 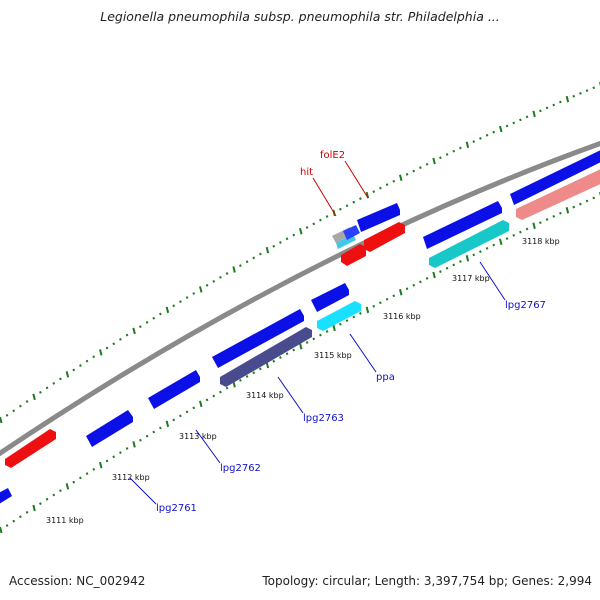 I want to click on gene-label-lpg2763: lpg2763, so click(x=323, y=418).